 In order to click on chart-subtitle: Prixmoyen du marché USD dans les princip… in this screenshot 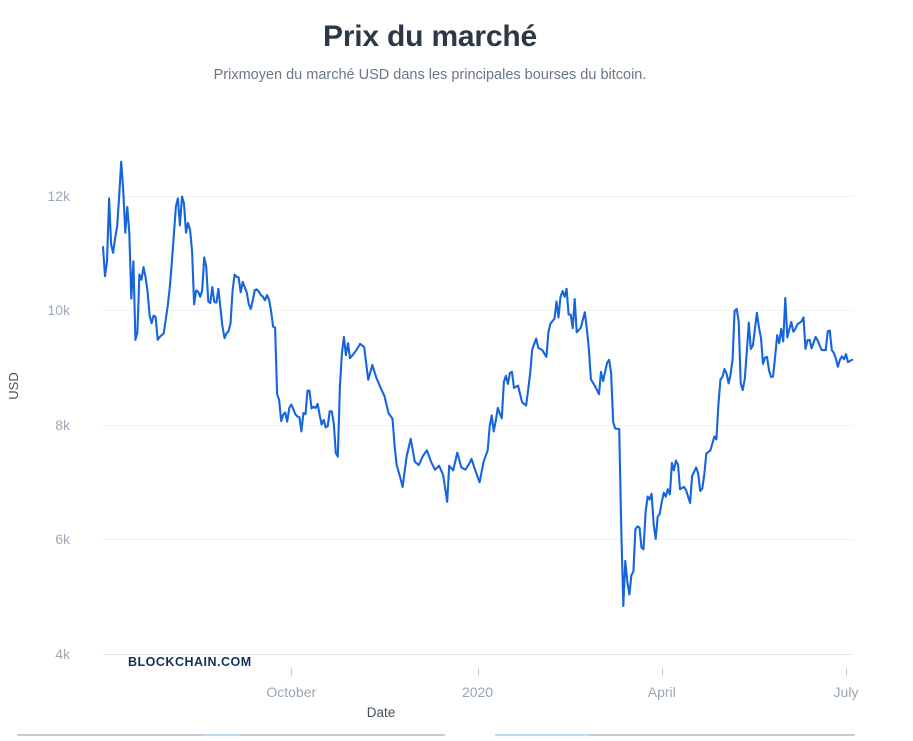, I will do `click(430, 75)`.